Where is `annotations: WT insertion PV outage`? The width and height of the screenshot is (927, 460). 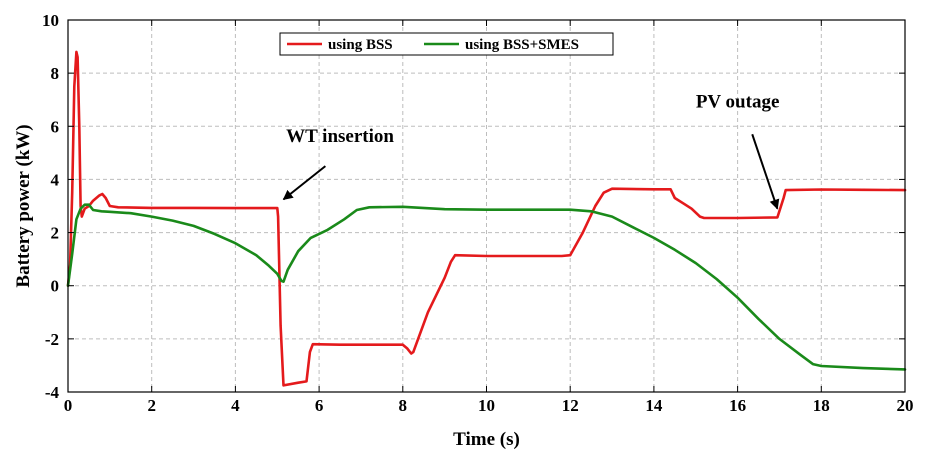
annotations: WT insertion PV outage is located at coordinates (531, 151).